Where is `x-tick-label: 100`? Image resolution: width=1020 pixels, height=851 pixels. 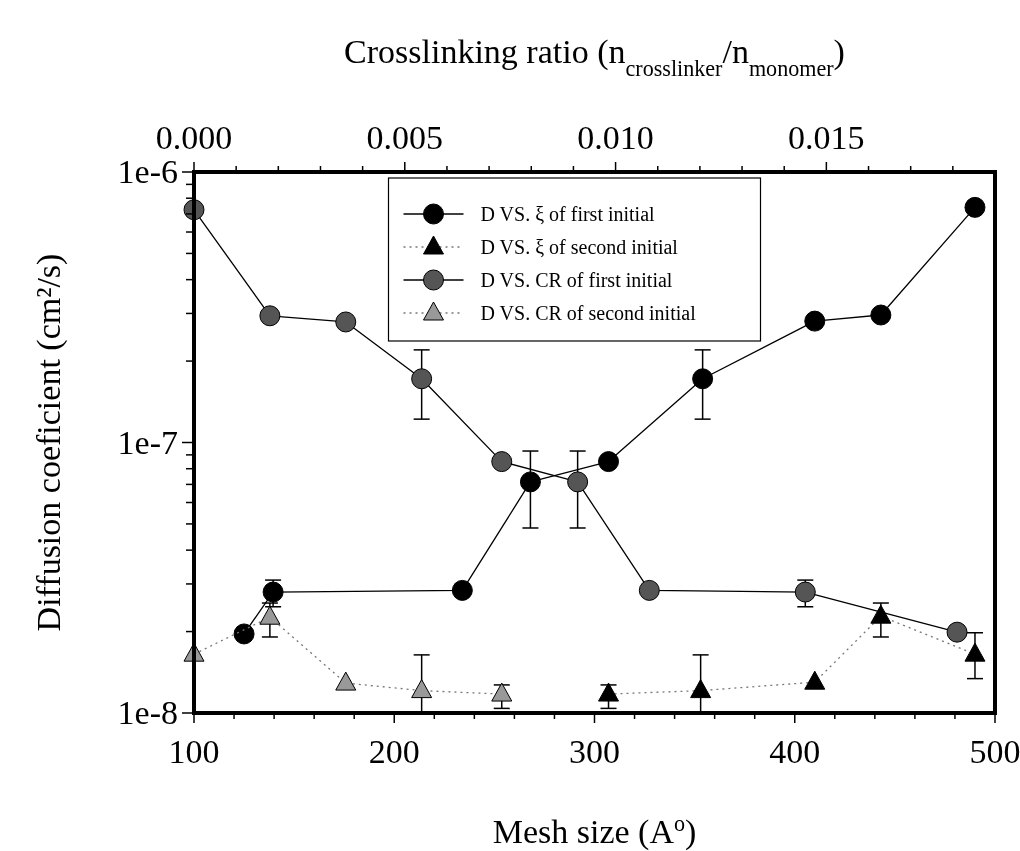
x-tick-label: 100 is located at coordinates (194, 751).